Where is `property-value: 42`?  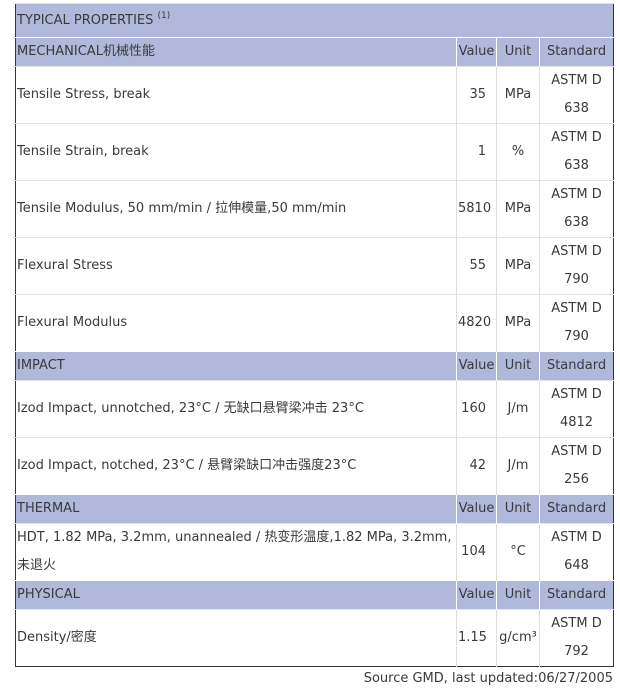 property-value: 42 is located at coordinates (476, 466).